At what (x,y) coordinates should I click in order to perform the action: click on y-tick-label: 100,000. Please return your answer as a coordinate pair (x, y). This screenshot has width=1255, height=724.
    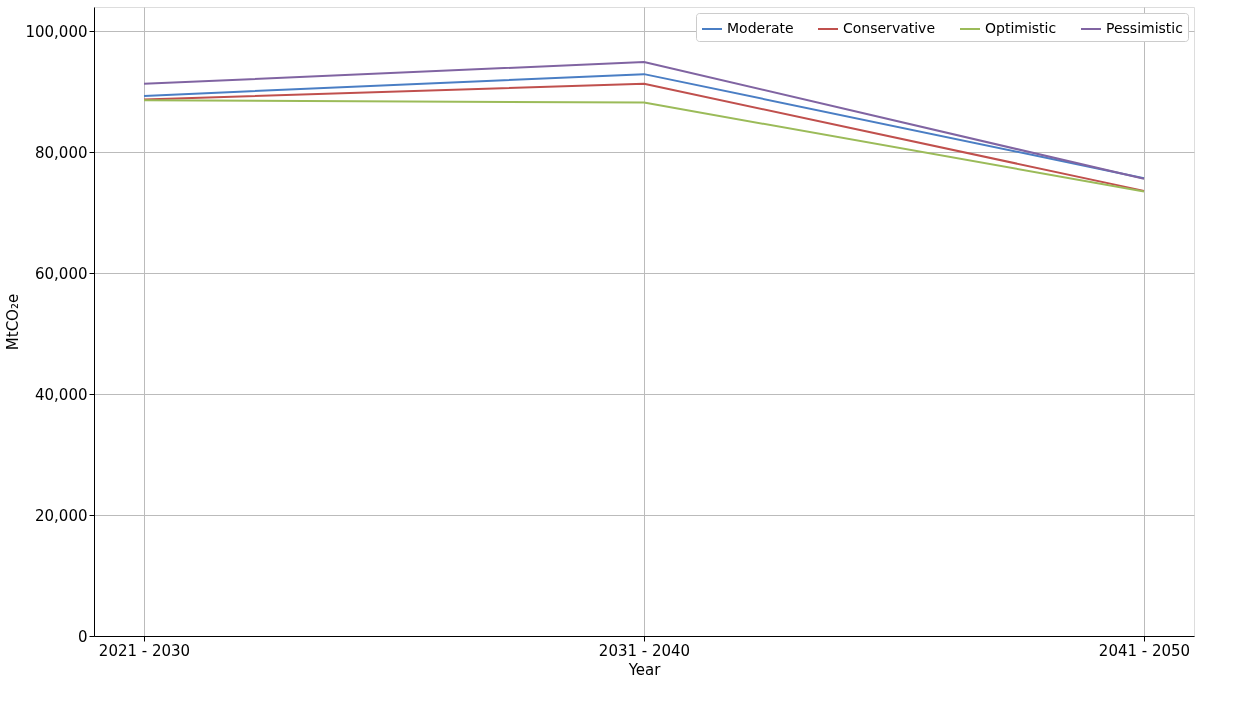
    Looking at the image, I should click on (56, 31).